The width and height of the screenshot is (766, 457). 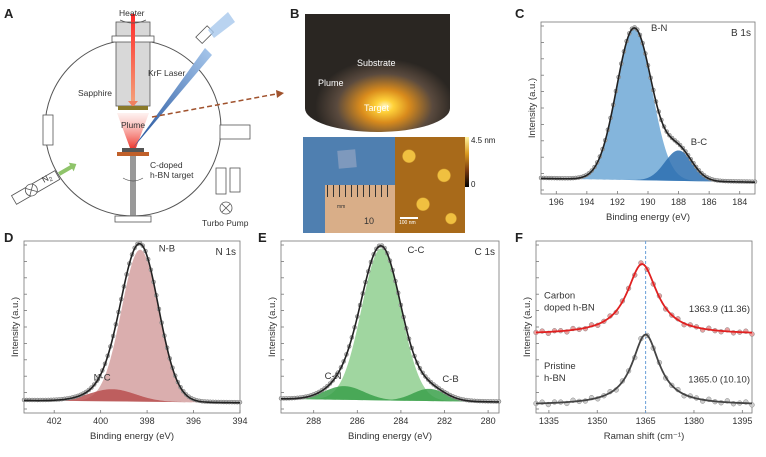 I want to click on colorbar-max-label: 4.5 nm, so click(x=483, y=140).